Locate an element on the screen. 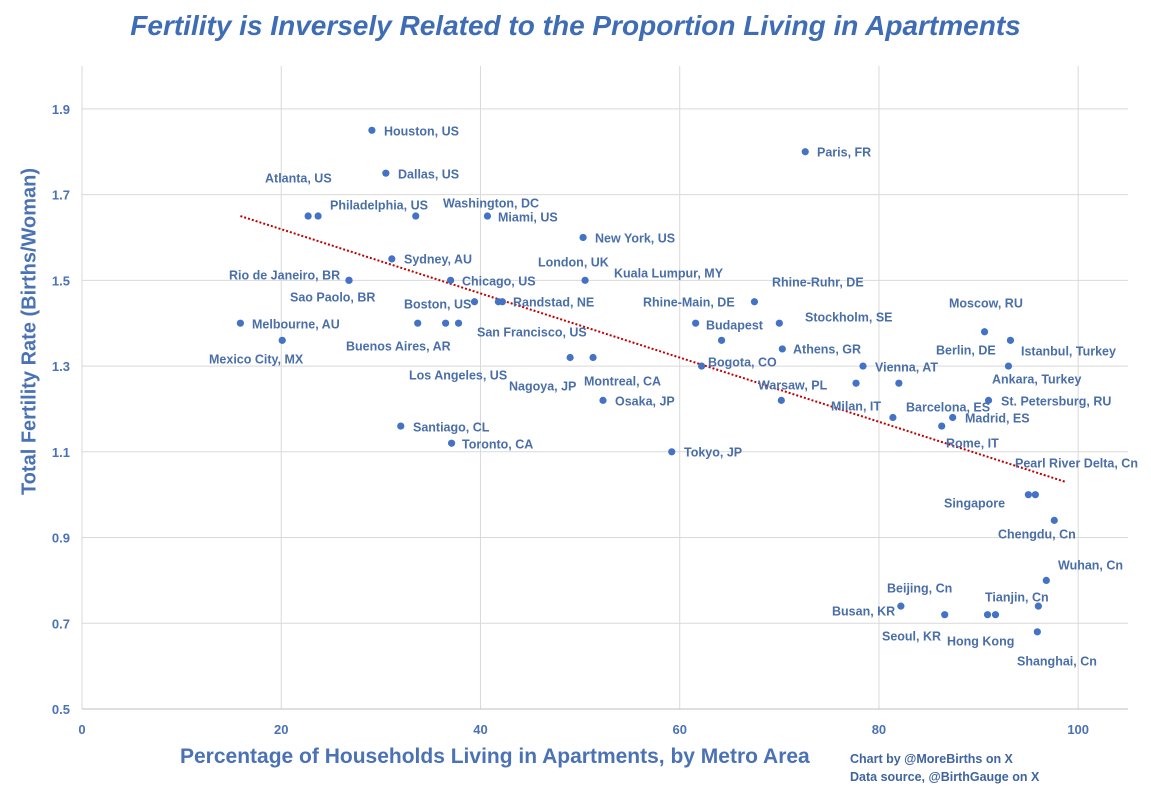 The width and height of the screenshot is (1151, 786). credit-chart-by: Chart by @MoreBirths on X is located at coordinates (931, 759).